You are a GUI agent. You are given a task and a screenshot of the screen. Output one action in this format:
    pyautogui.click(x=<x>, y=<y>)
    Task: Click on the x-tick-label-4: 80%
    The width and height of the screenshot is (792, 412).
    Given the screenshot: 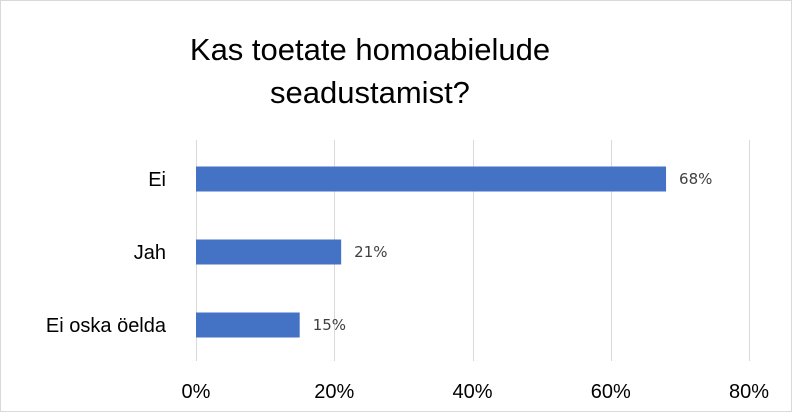 What is the action you would take?
    pyautogui.click(x=749, y=392)
    